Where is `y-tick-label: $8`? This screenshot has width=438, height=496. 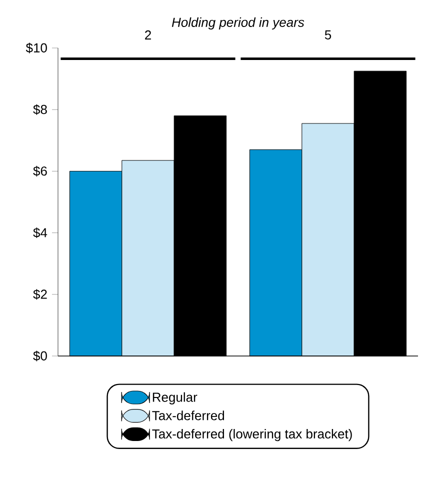
y-tick-label: $8 is located at coordinates (40, 109).